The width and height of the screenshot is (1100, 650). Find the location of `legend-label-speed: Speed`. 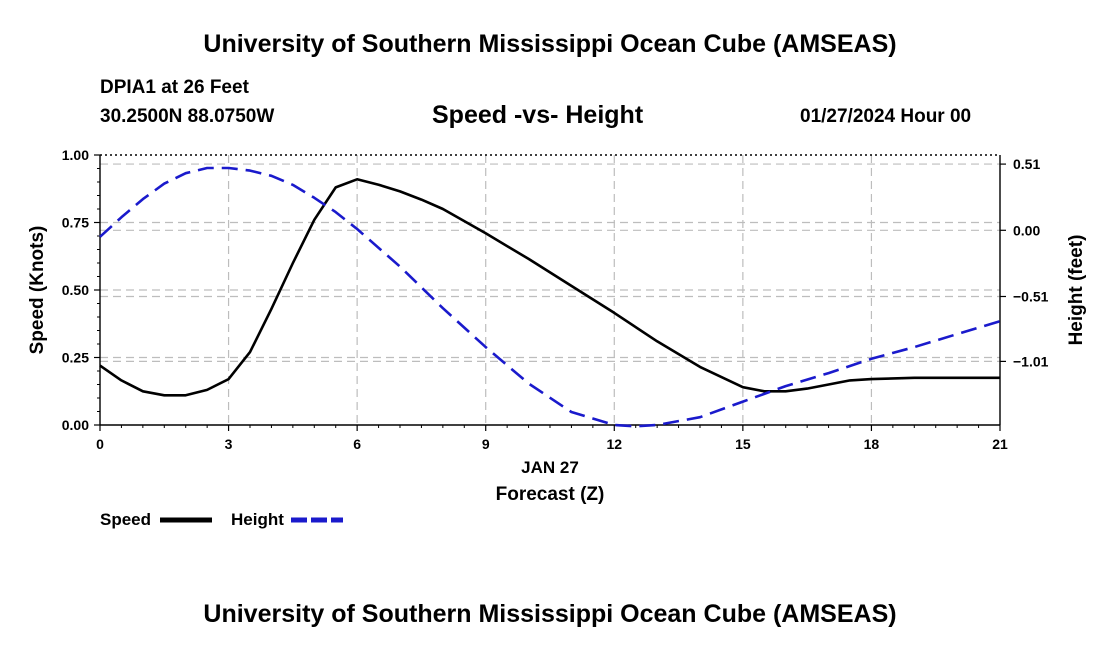

legend-label-speed: Speed is located at coordinates (125, 519).